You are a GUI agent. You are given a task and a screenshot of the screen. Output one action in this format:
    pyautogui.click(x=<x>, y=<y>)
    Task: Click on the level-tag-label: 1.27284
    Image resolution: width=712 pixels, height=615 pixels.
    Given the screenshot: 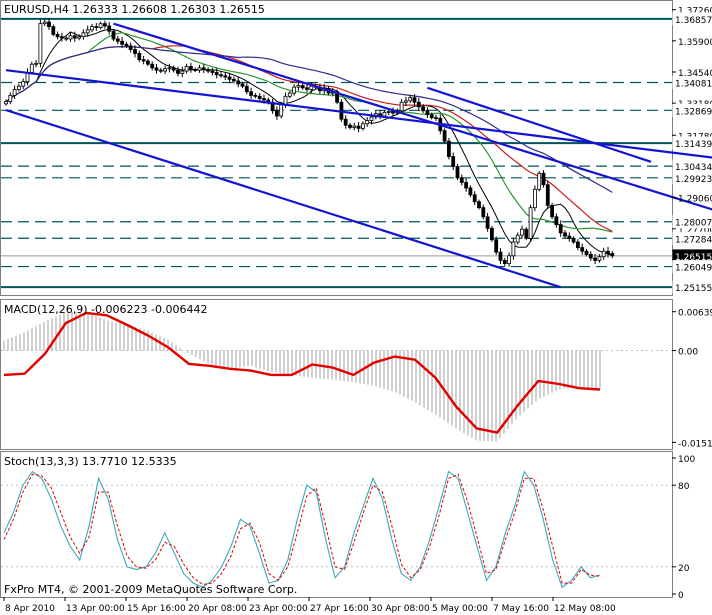 What is the action you would take?
    pyautogui.click(x=693, y=240)
    